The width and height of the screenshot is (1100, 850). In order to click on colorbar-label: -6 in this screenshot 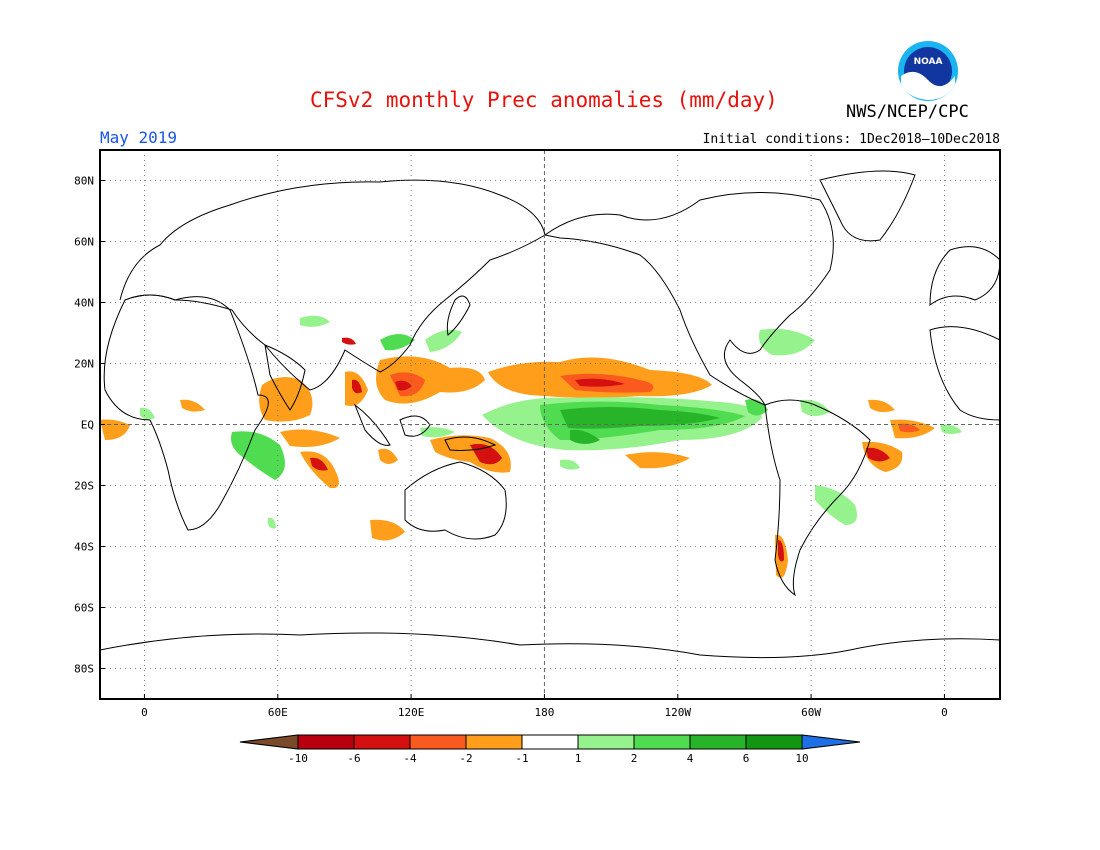, I will do `click(353, 758)`.